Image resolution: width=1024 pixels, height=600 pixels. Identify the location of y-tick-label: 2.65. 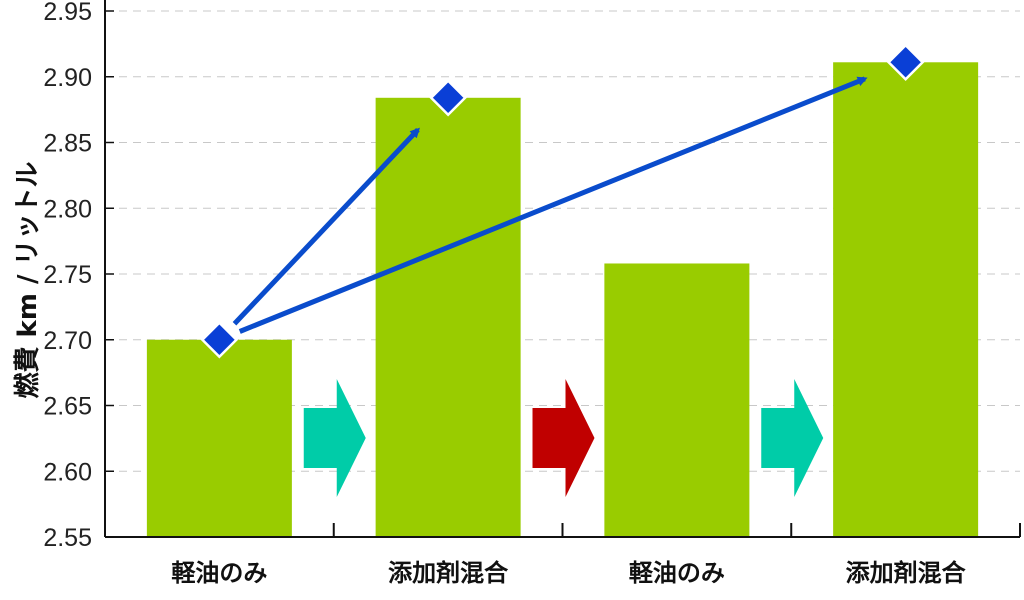
(67, 407).